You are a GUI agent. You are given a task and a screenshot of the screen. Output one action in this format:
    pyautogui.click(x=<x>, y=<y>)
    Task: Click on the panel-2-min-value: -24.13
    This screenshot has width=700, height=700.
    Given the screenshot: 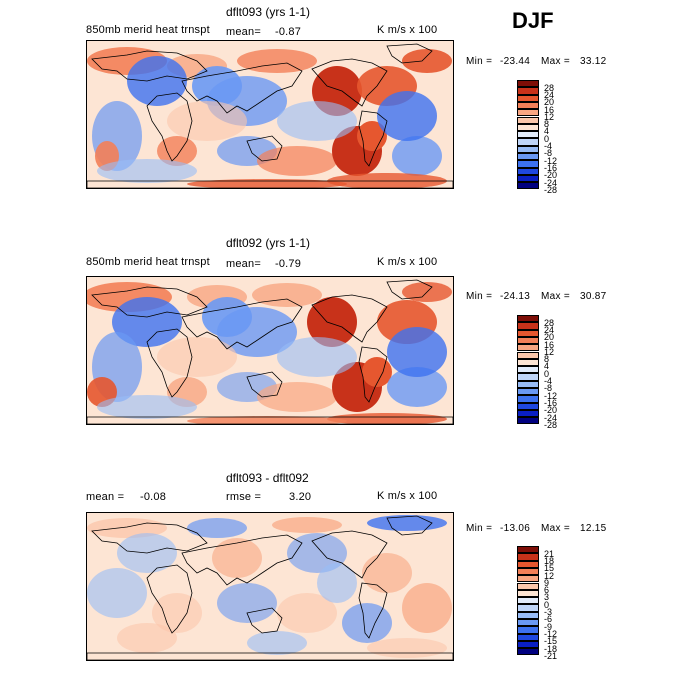 What is the action you would take?
    pyautogui.click(x=515, y=296)
    